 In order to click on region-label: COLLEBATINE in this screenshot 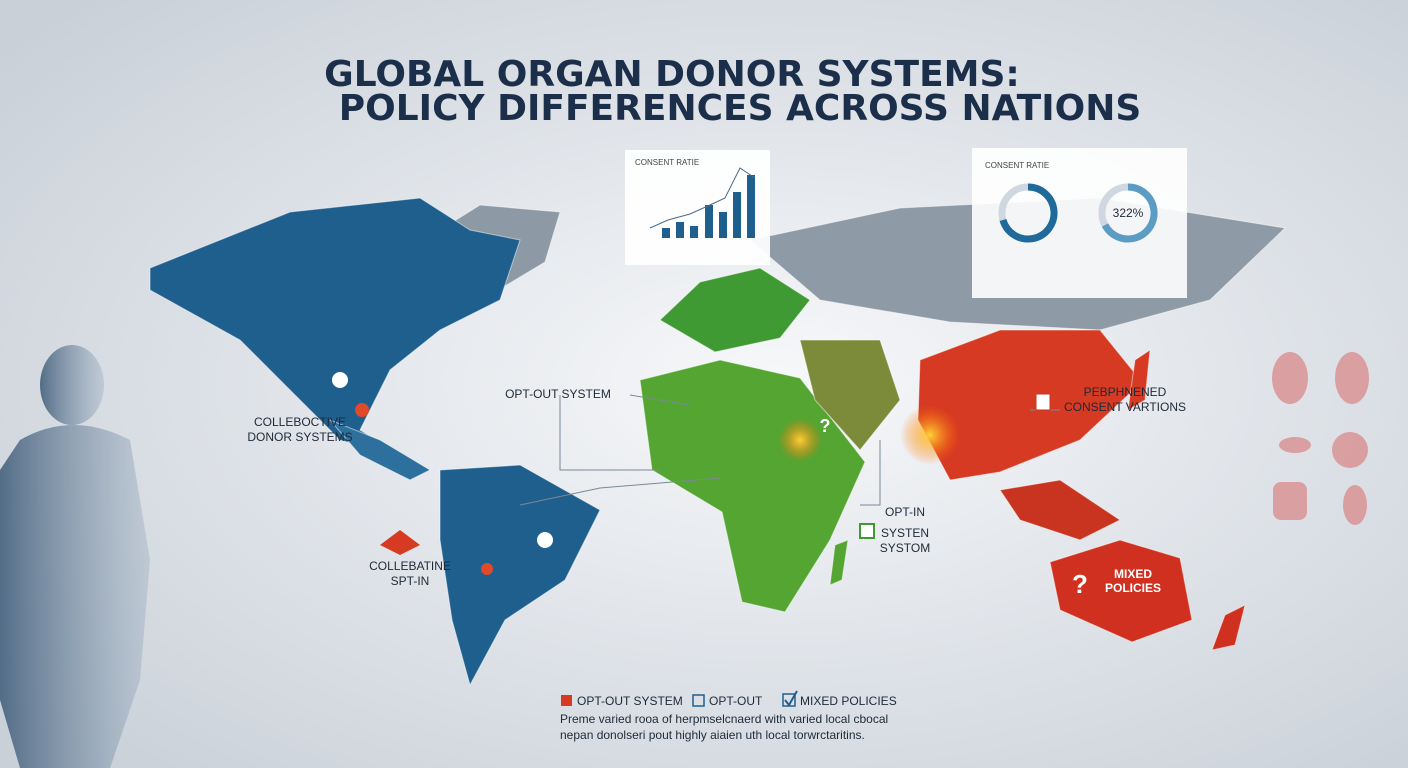, I will do `click(410, 566)`.